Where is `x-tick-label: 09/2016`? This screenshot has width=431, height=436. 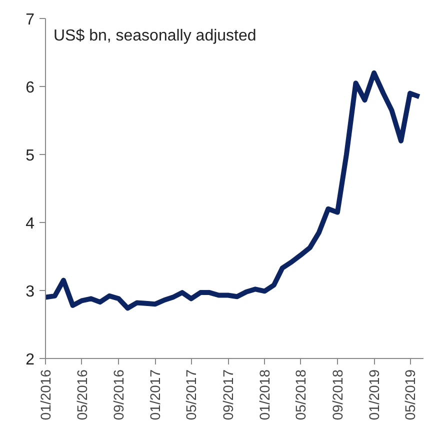 x-tick-label: 09/2016 is located at coordinates (118, 394).